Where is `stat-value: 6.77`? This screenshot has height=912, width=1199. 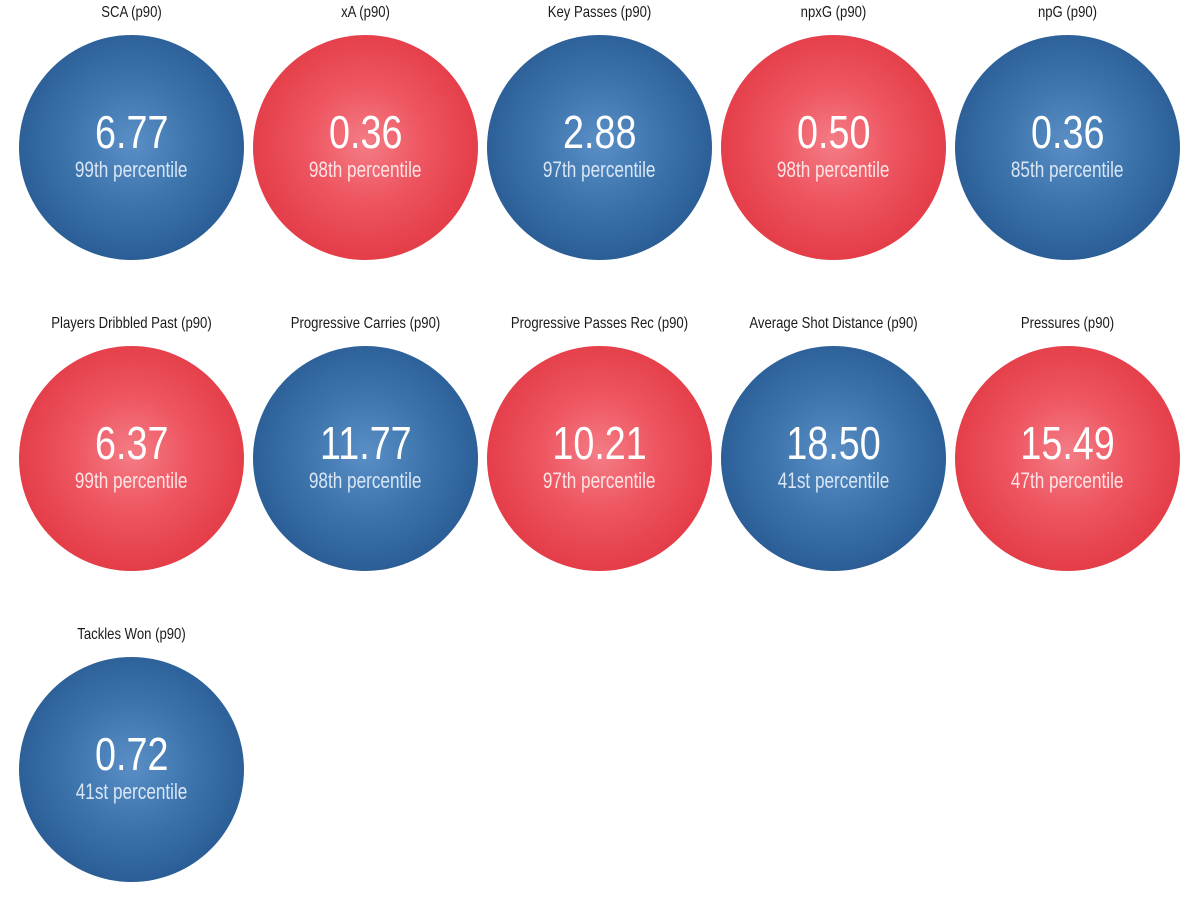
stat-value: 6.77 is located at coordinates (131, 131).